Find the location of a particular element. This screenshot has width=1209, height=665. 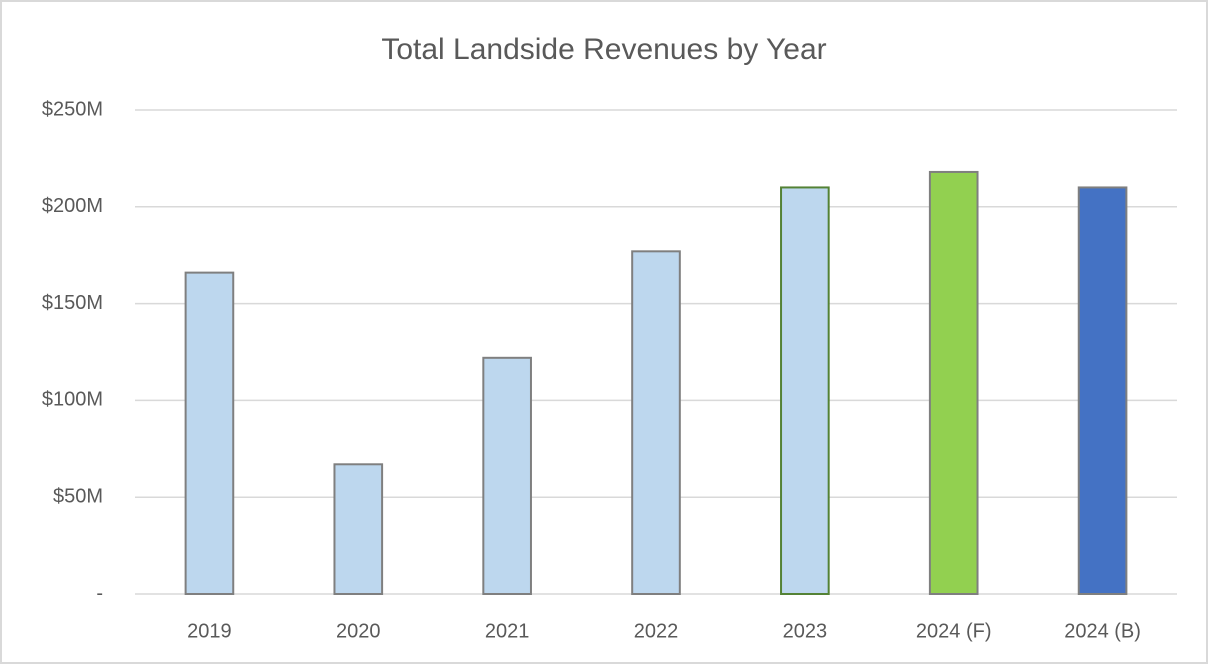

y-tick-label: $250M is located at coordinates (72, 109).